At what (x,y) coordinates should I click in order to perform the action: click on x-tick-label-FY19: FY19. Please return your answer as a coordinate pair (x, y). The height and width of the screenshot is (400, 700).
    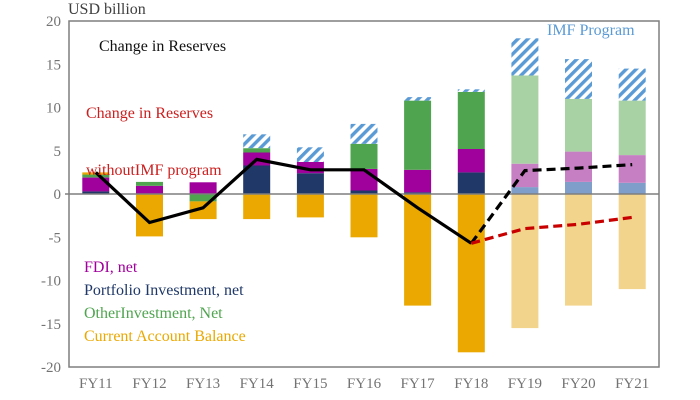
    Looking at the image, I should click on (525, 384).